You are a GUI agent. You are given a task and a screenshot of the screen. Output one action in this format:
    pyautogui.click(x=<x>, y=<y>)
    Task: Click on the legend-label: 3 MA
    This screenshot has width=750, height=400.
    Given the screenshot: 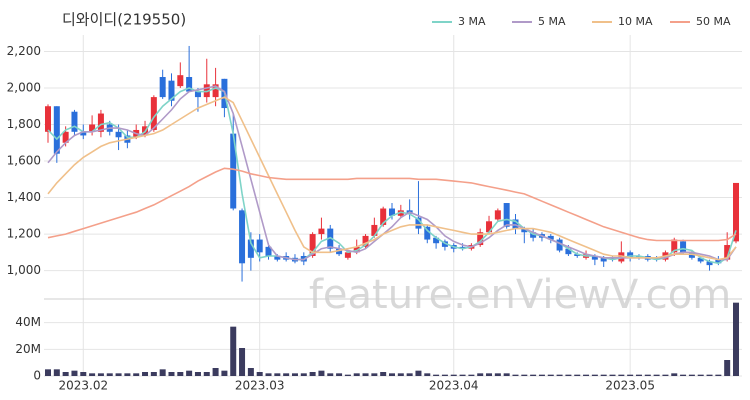 What is the action you would take?
    pyautogui.click(x=472, y=21)
    